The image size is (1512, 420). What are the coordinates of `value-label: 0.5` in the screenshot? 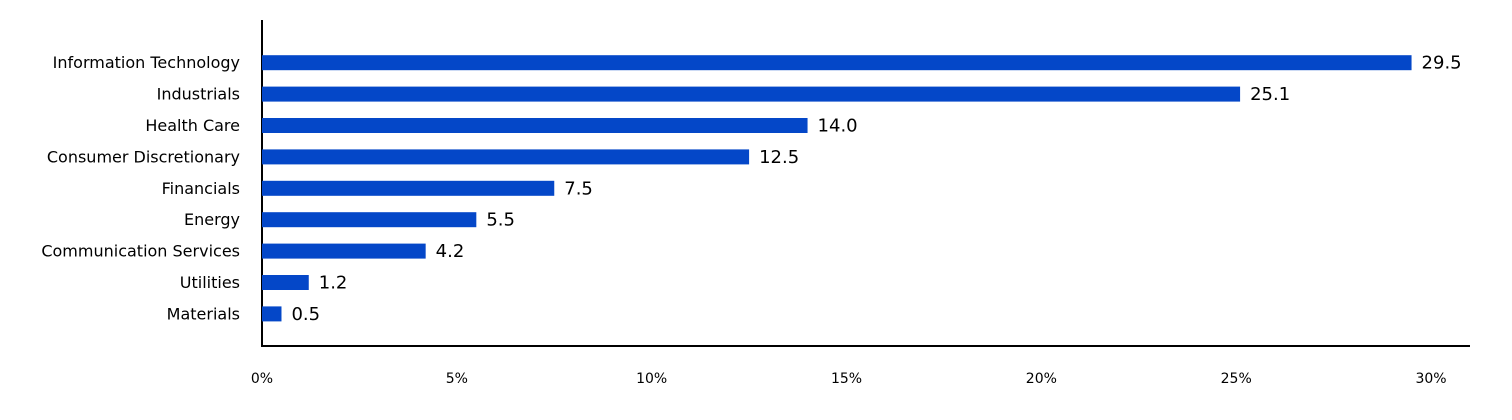 It's located at (305, 314).